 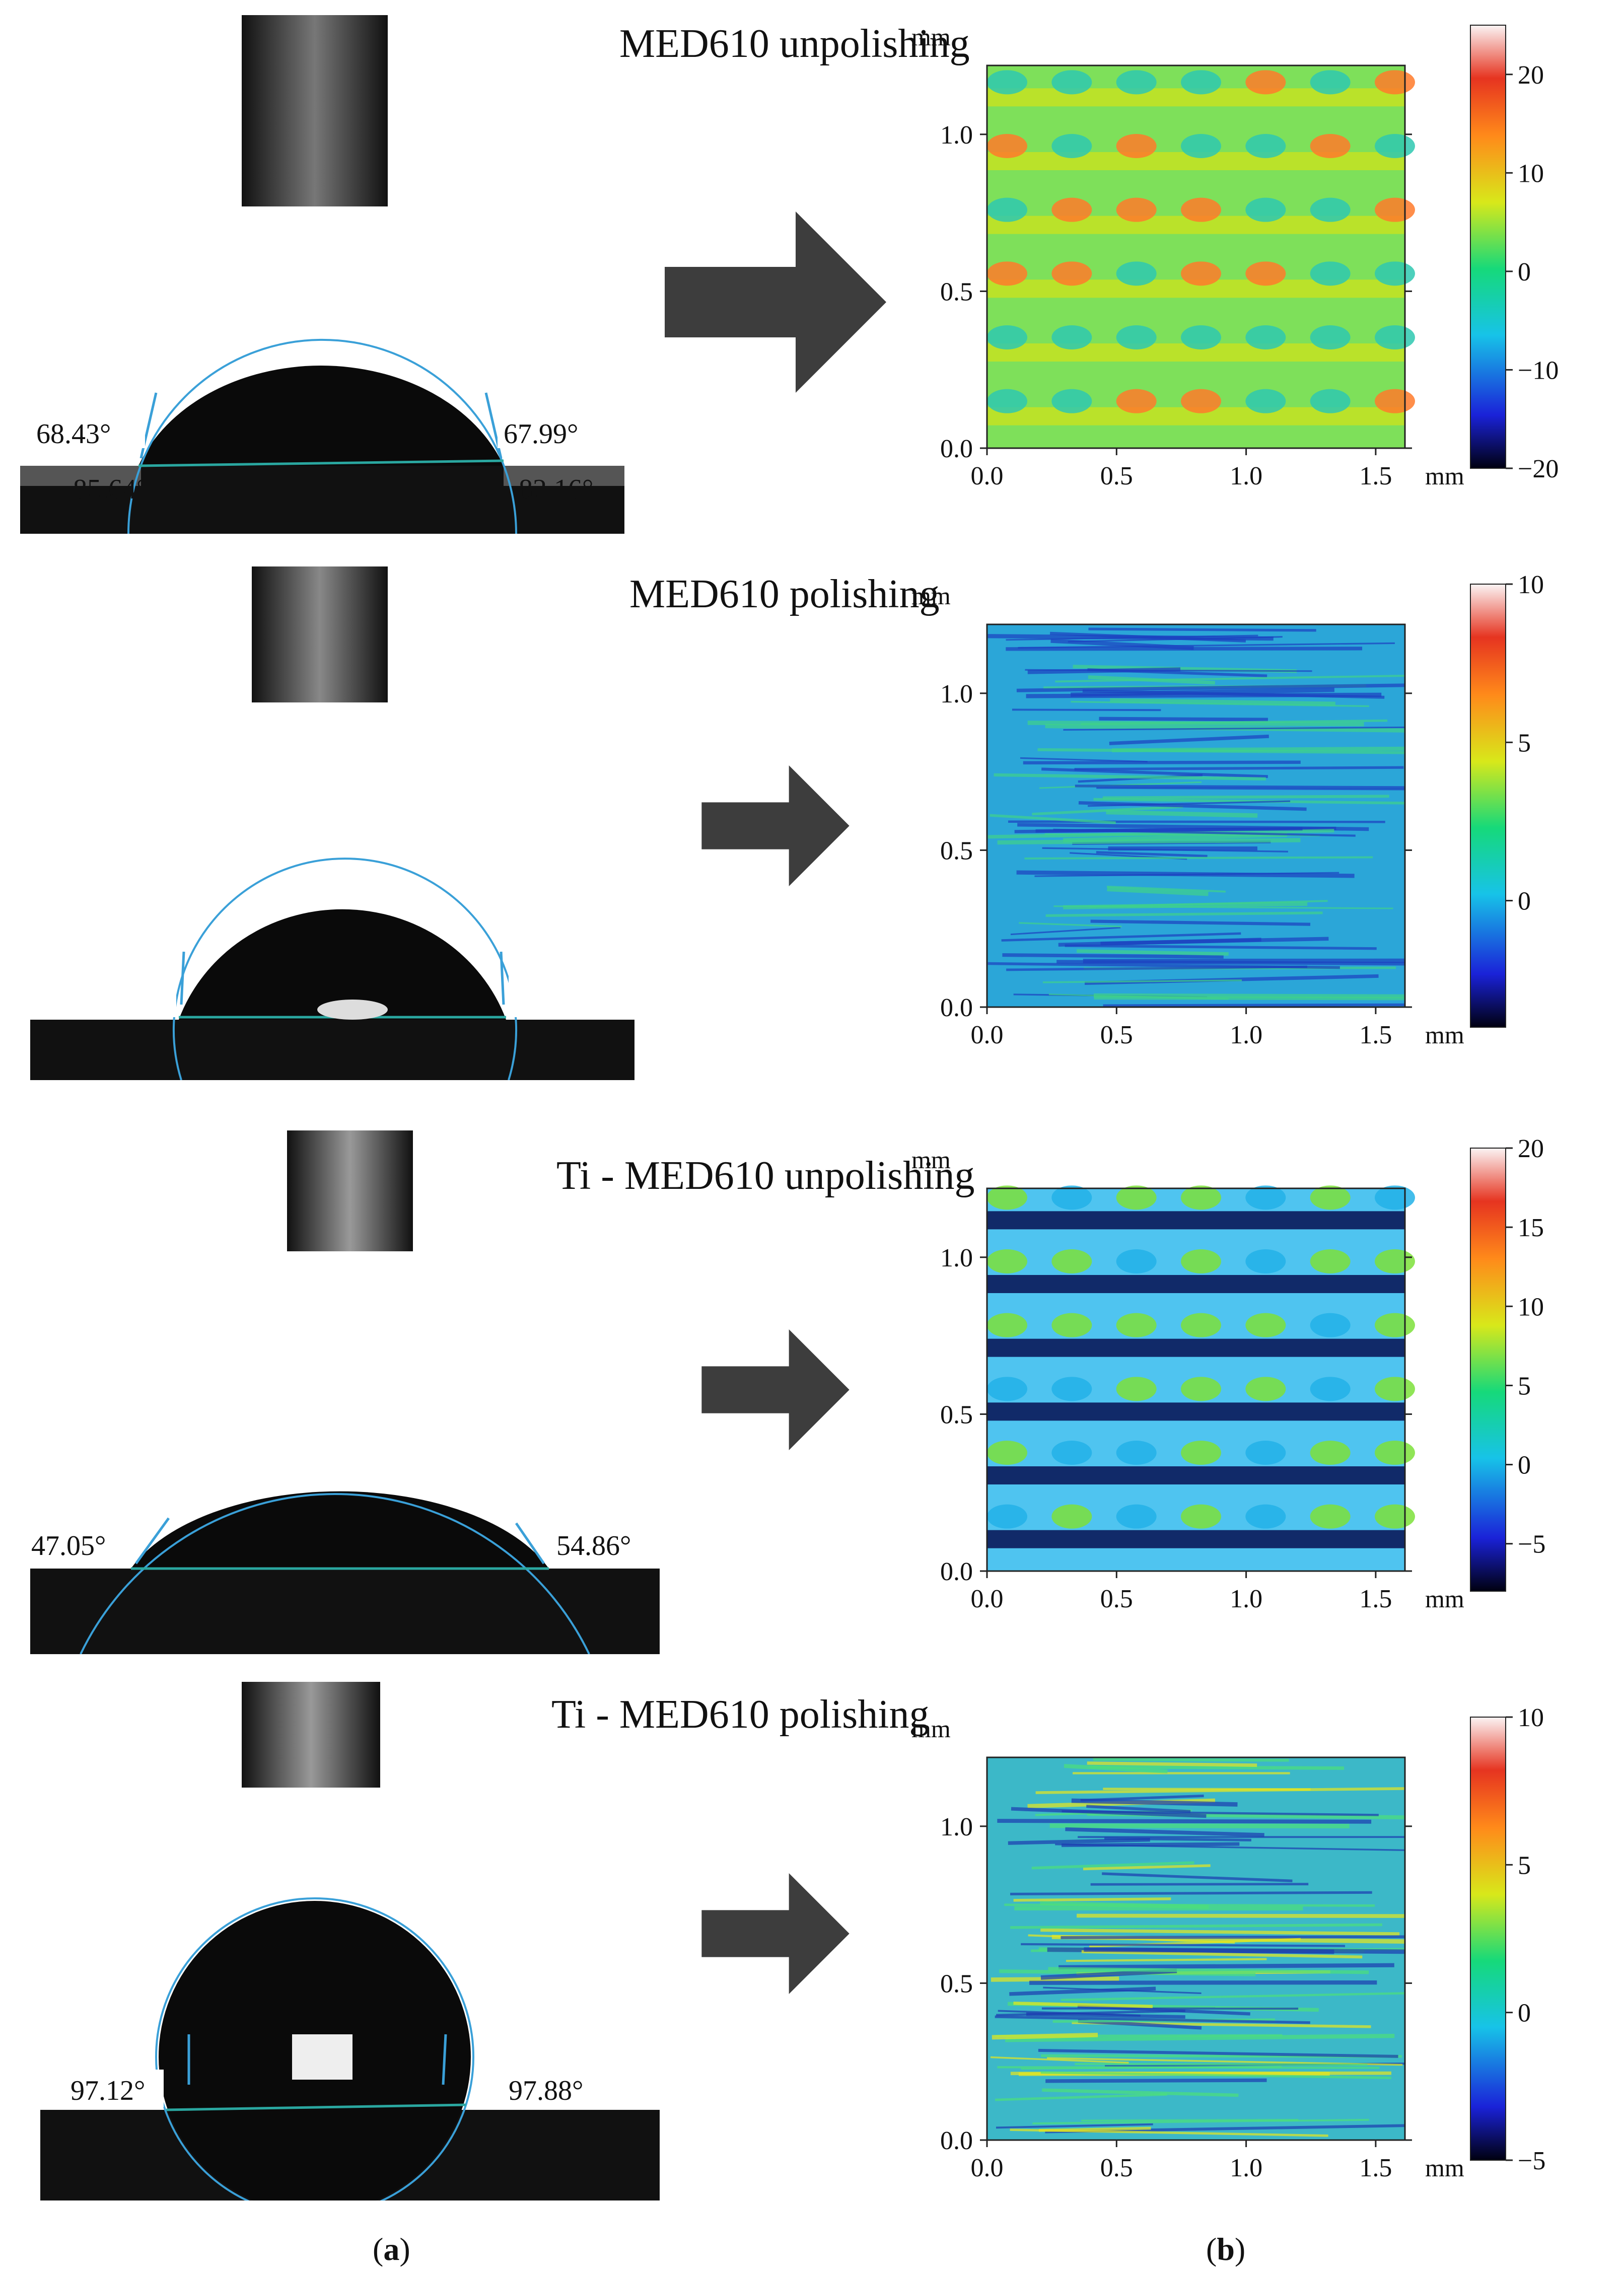 What do you see at coordinates (1246, 476) in the screenshot?
I see `x-tick-label: 1.0` at bounding box center [1246, 476].